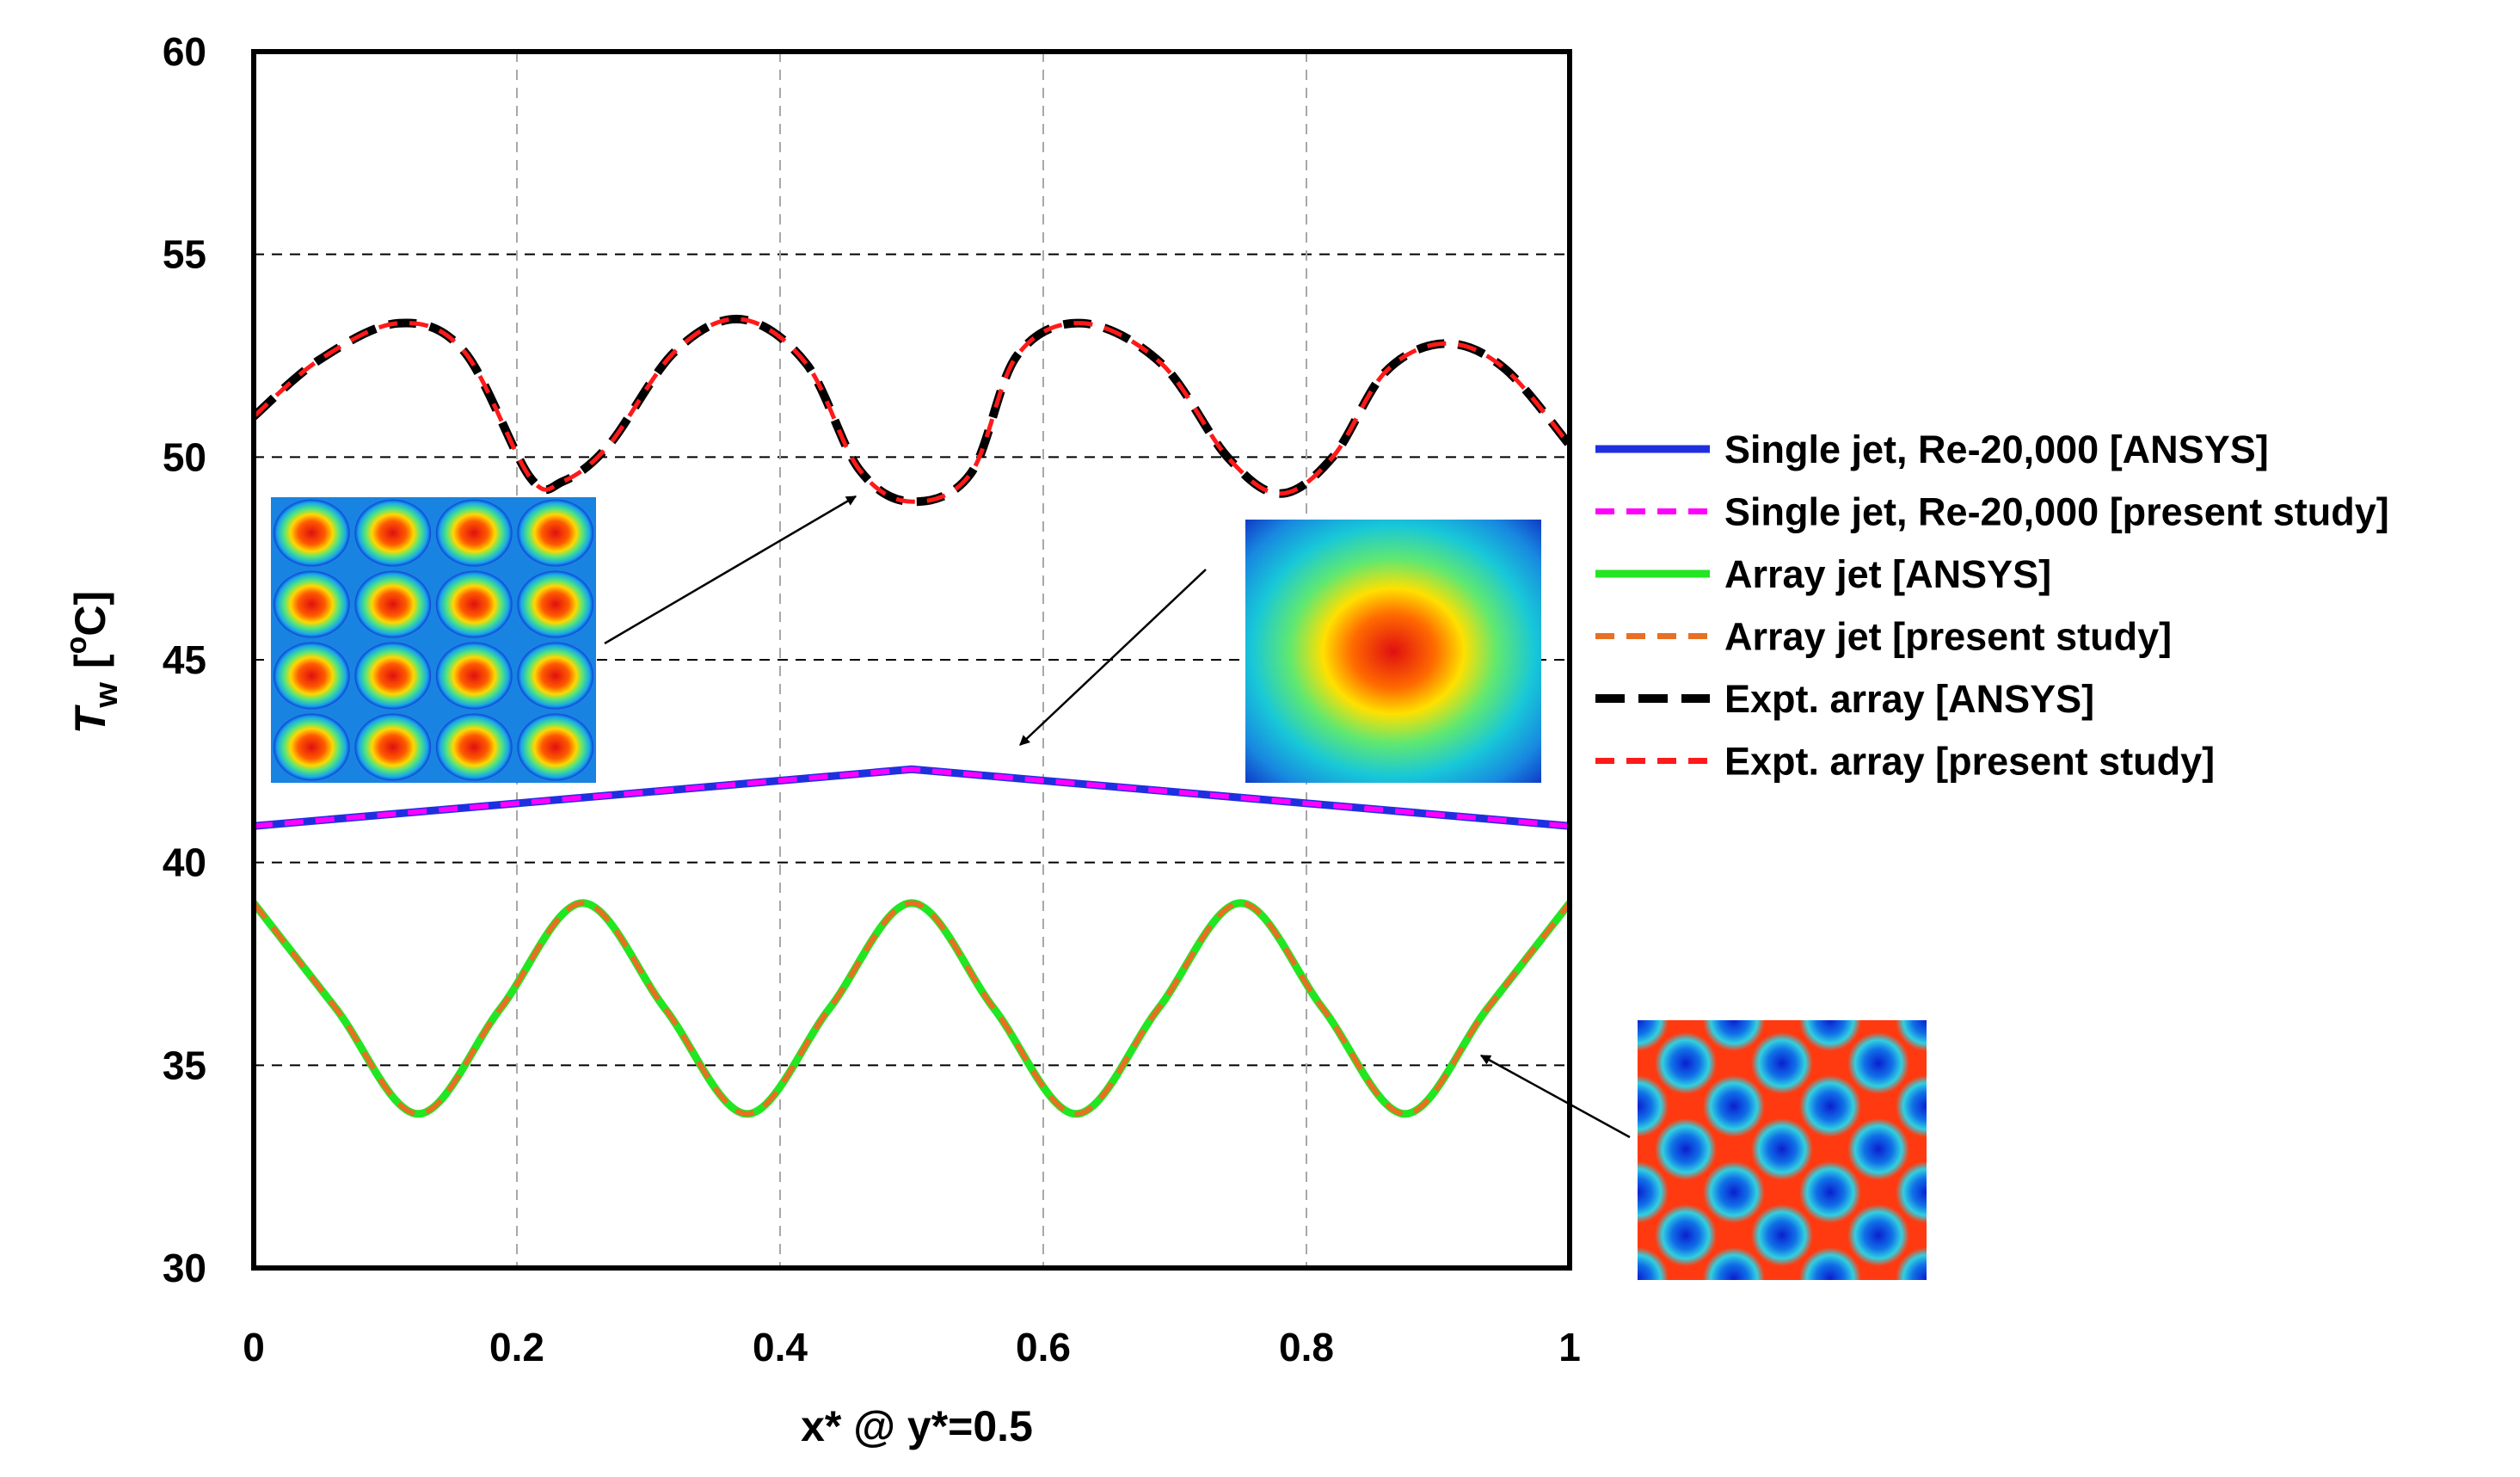 The image size is (2520, 1477). Describe the element at coordinates (1307, 1347) in the screenshot. I see `x-tick-label-4: 0.8` at that location.